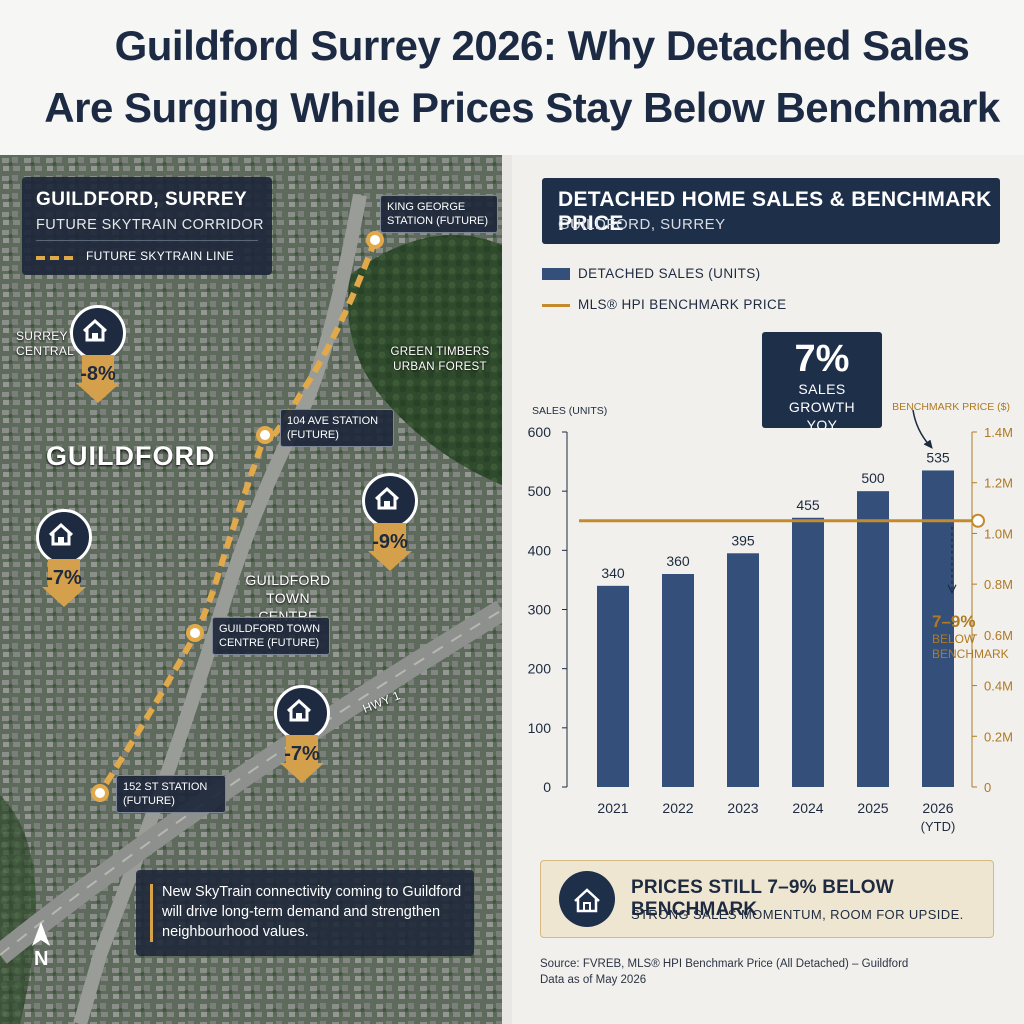 The height and width of the screenshot is (1024, 1024). Describe the element at coordinates (440, 359) in the screenshot. I see `label-green-timbers: GREEN TIMBERS URBAN FOREST` at that location.